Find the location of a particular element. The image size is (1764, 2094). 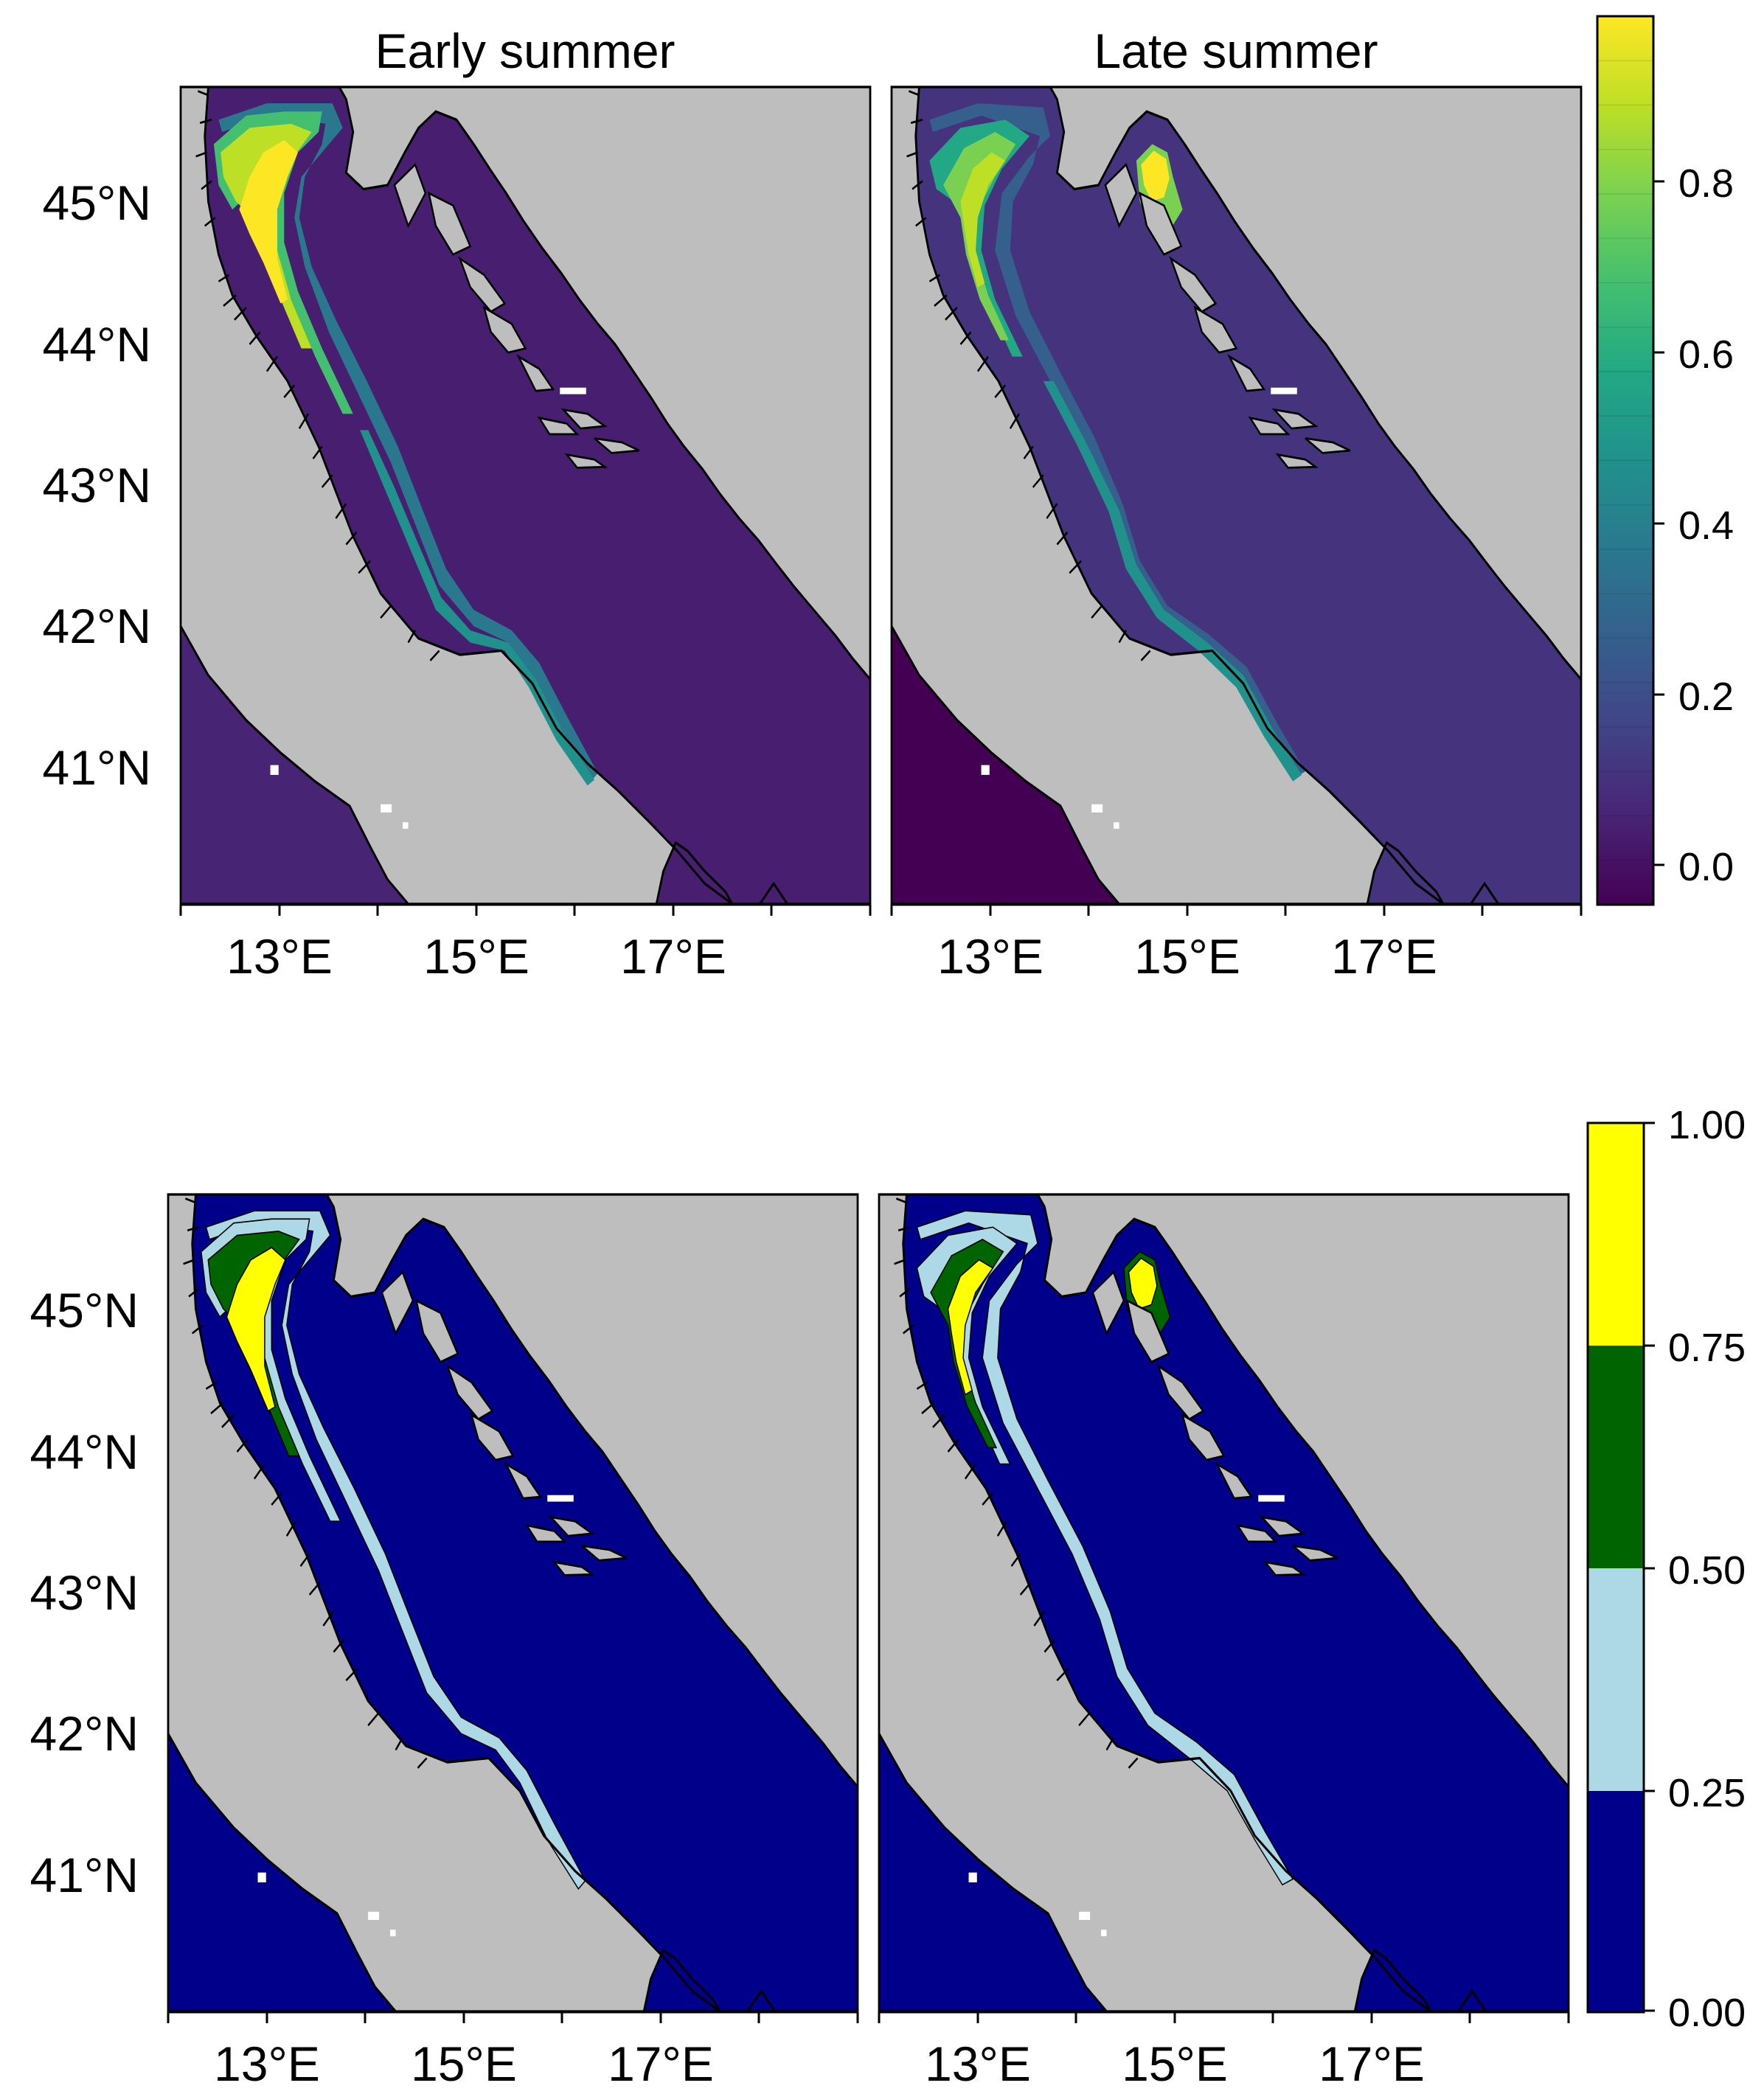

lat-tick-label: 42°N is located at coordinates (84, 1734).